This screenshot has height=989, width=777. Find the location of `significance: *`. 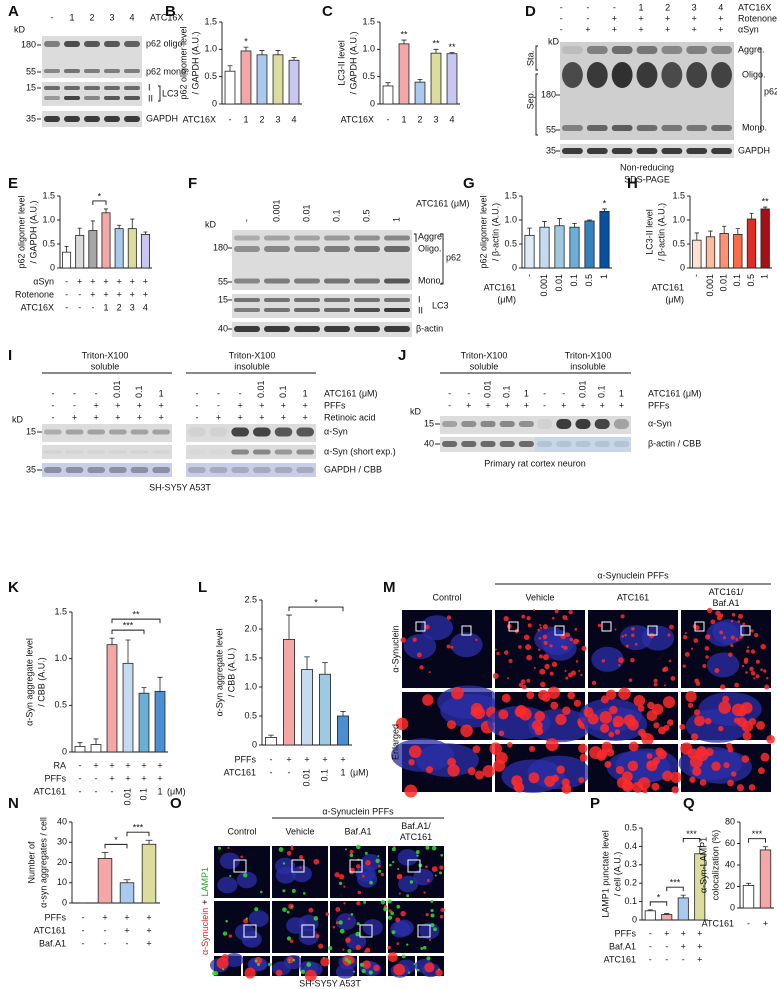

significance: * is located at coordinates (659, 897).